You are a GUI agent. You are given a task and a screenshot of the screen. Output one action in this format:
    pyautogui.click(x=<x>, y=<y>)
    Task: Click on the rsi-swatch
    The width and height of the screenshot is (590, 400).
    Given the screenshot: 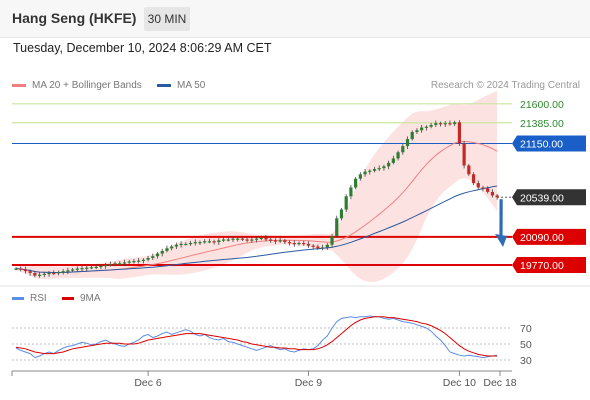 What is the action you would take?
    pyautogui.click(x=18, y=298)
    